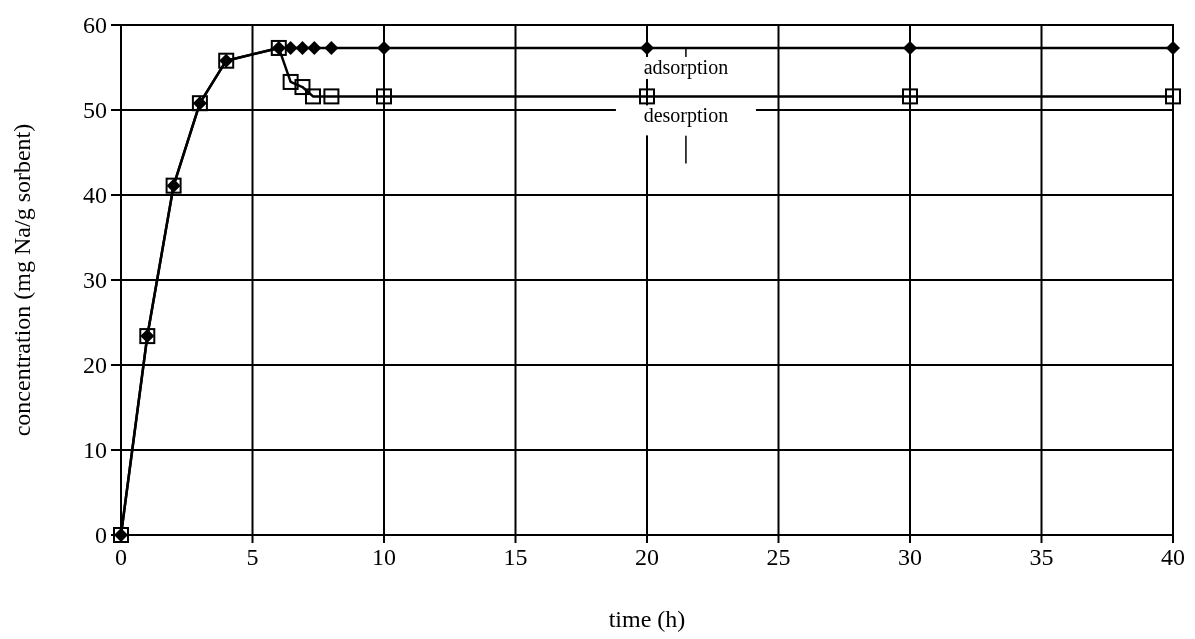 This screenshot has width=1195, height=639. What do you see at coordinates (647, 619) in the screenshot?
I see `x-axis-title: time (h)` at bounding box center [647, 619].